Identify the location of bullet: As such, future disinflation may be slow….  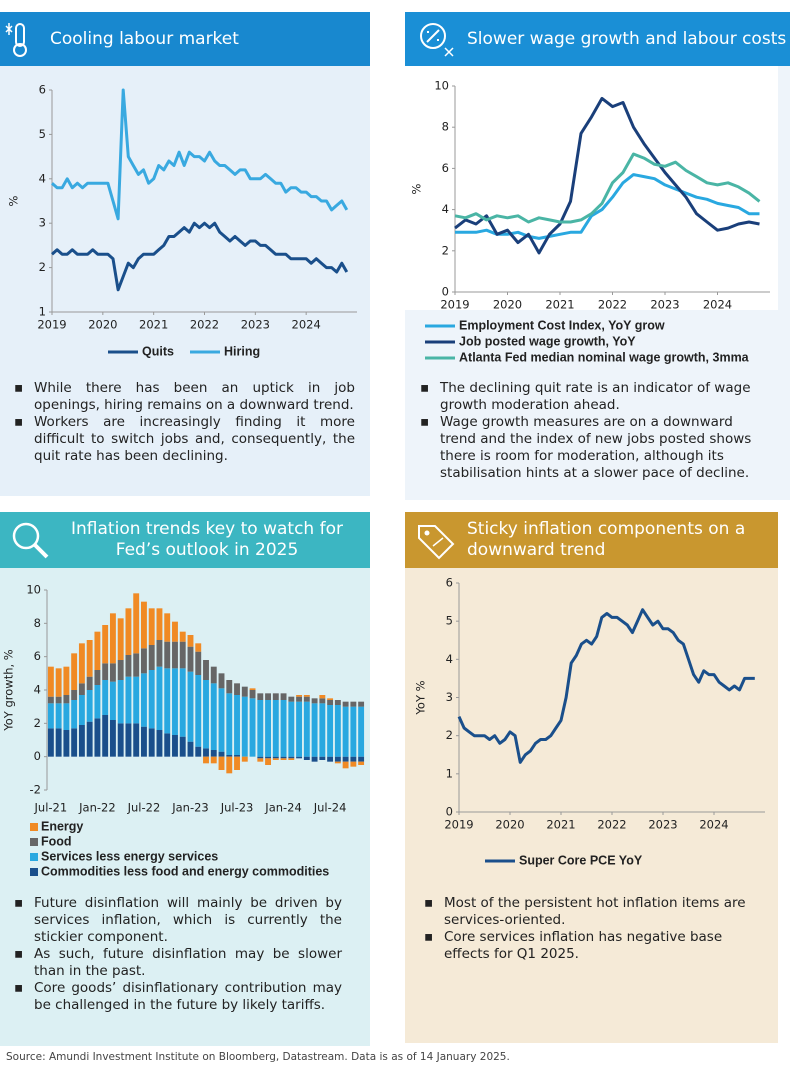
(176, 963).